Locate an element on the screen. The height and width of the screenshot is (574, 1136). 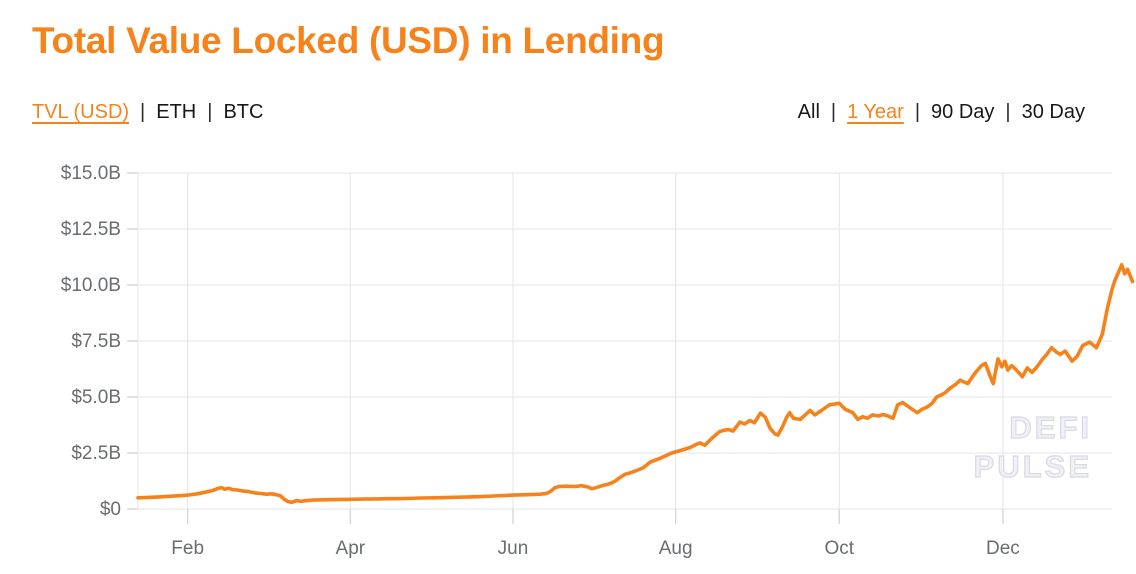
y-axis-label: $2.5B is located at coordinates (96, 453).